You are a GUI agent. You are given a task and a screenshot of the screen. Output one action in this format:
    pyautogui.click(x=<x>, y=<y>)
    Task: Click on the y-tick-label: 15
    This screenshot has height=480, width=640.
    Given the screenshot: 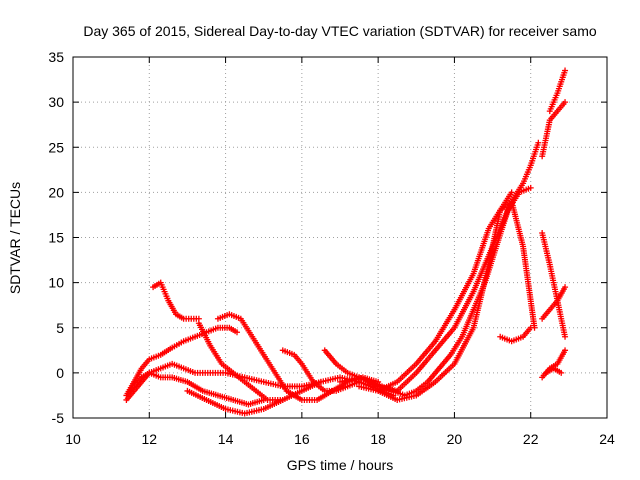 What is the action you would take?
    pyautogui.click(x=56, y=238)
    